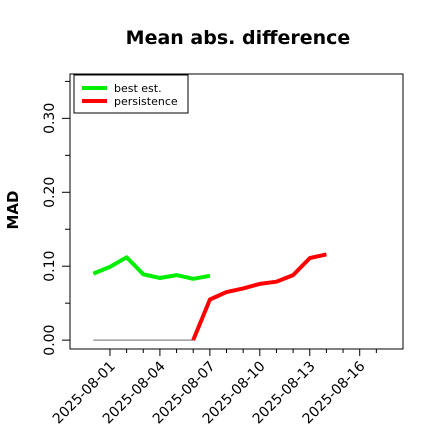 This screenshot has width=440, height=440. I want to click on y-axis-label: MAD, so click(13, 210).